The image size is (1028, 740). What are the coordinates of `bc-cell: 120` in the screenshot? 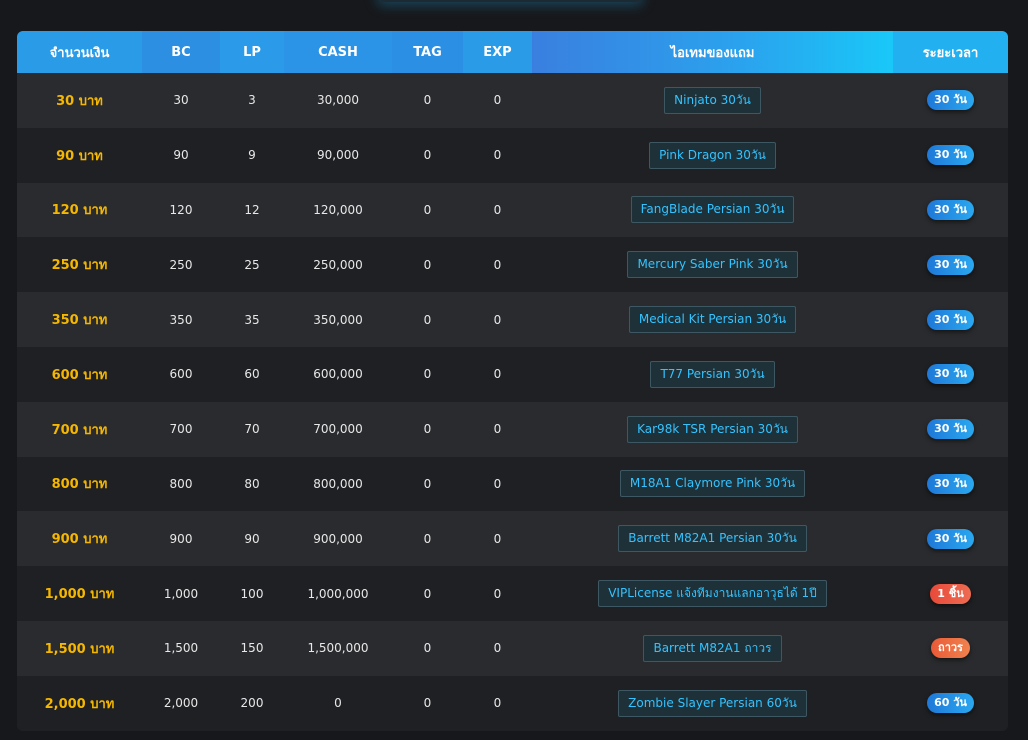 It's located at (181, 209).